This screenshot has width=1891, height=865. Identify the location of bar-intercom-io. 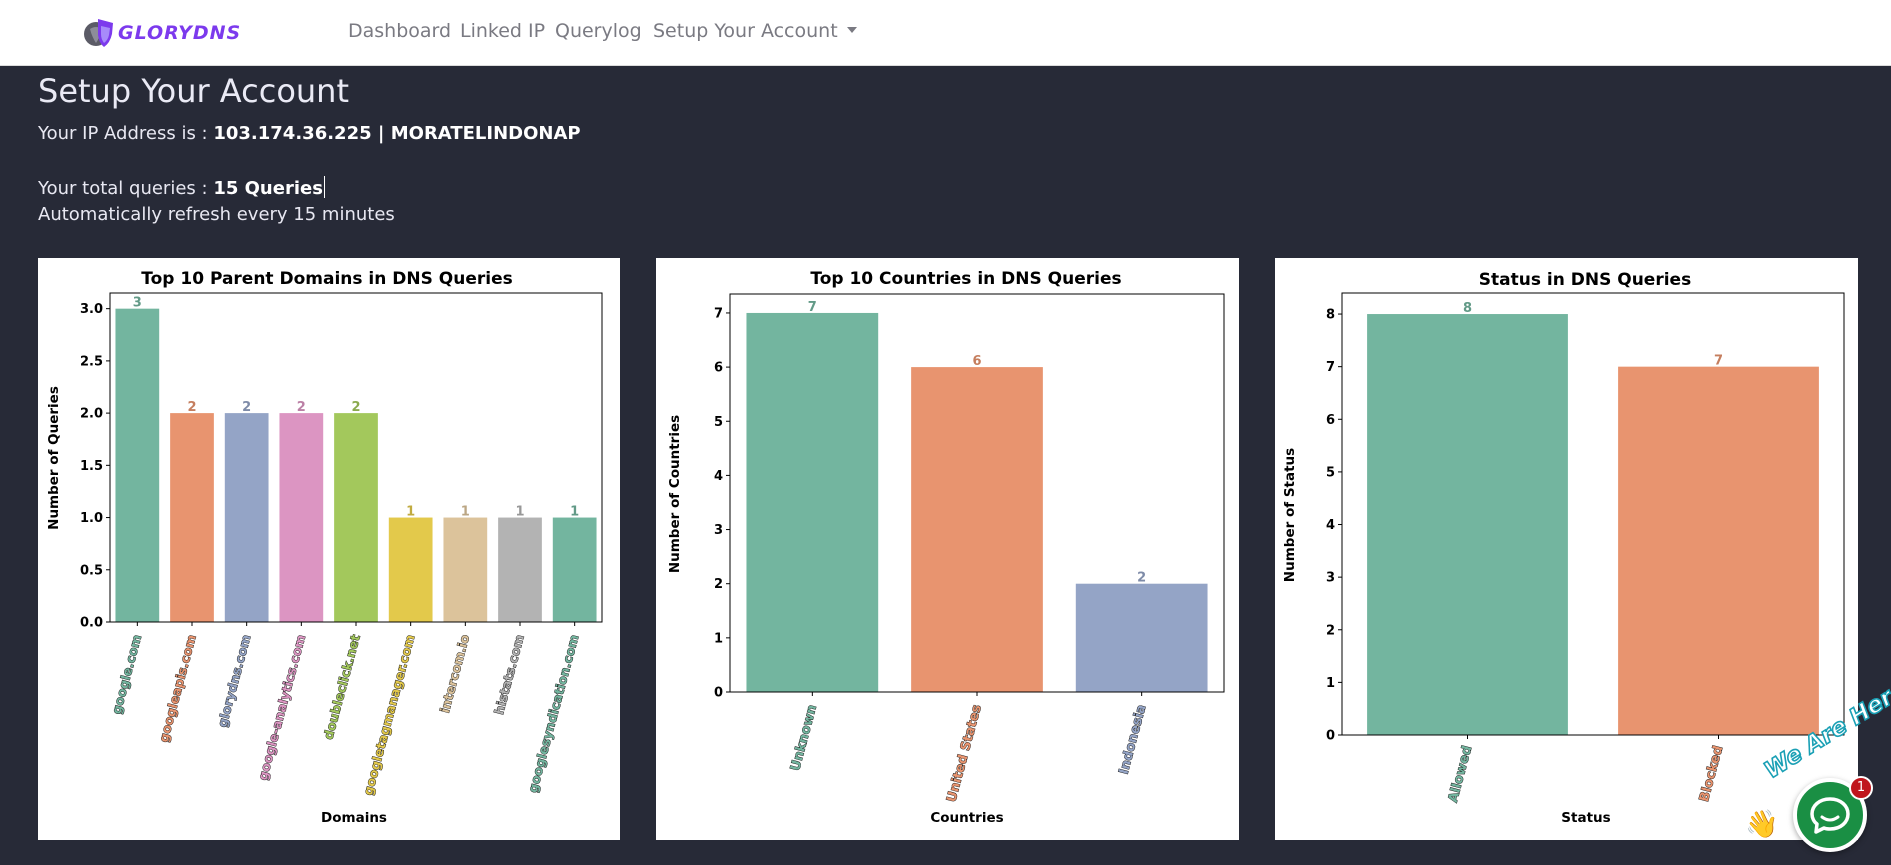
(465, 569).